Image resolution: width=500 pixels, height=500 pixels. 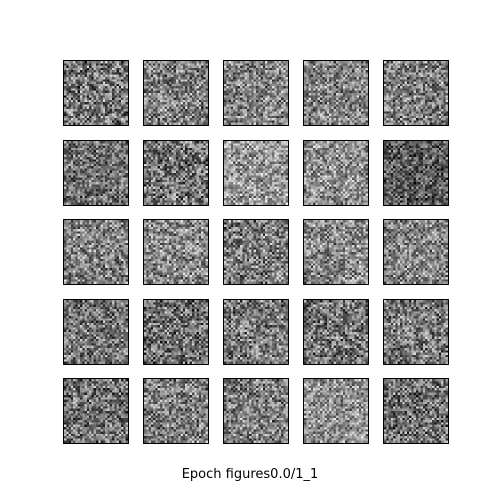 I want to click on sample-tile-r0-c2, so click(x=256, y=93).